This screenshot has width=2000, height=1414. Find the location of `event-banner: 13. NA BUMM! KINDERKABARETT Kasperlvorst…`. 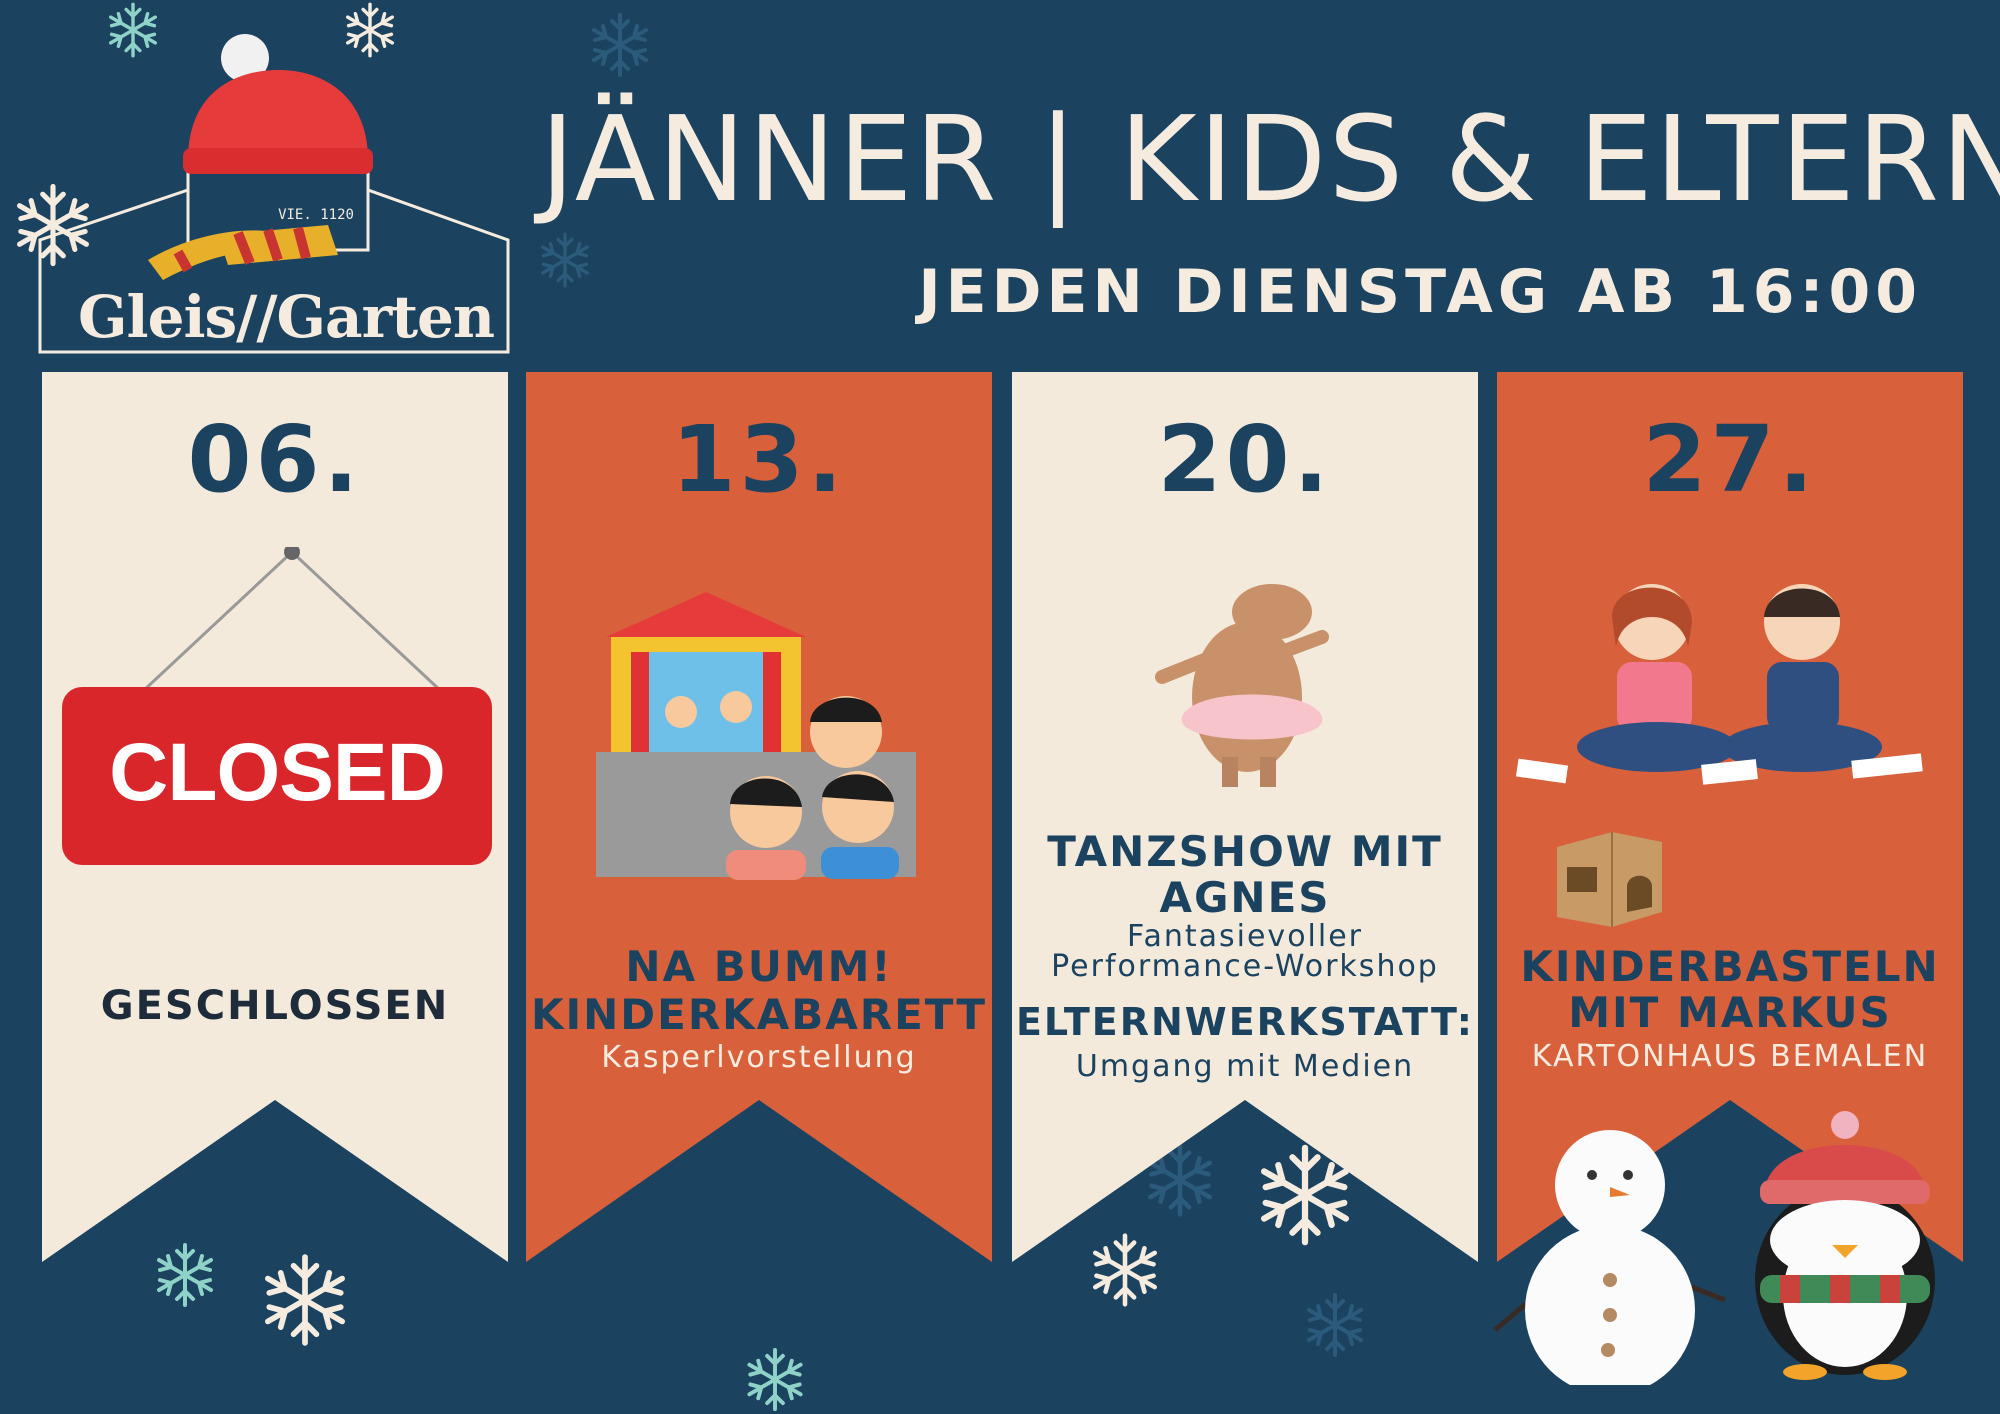

event-banner: 13. NA BUMM! KINDERKABARETT Kasperlvorst… is located at coordinates (759, 817).